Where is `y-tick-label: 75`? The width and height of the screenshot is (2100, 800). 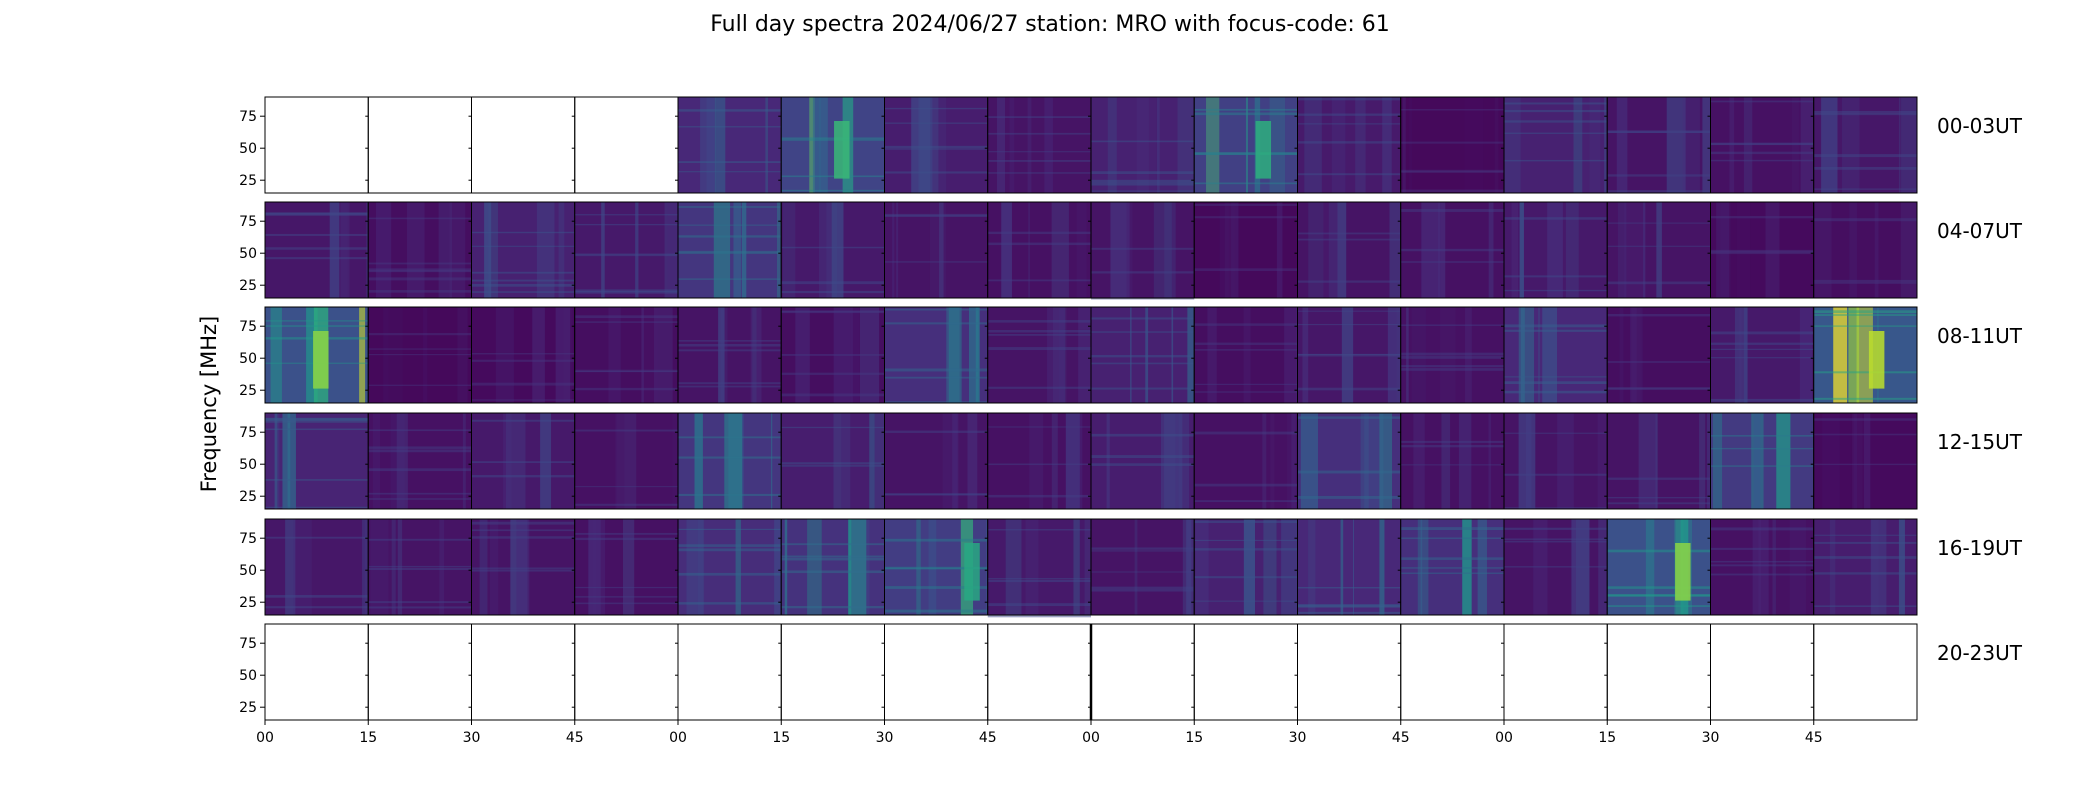 y-tick-label: 75 is located at coordinates (248, 539).